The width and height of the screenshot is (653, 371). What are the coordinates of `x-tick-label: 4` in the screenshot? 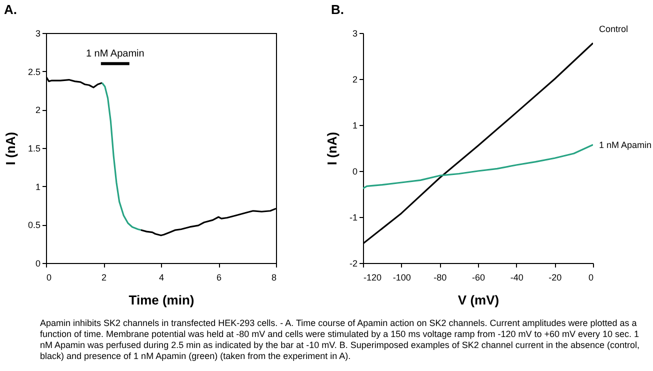 It's located at (161, 277).